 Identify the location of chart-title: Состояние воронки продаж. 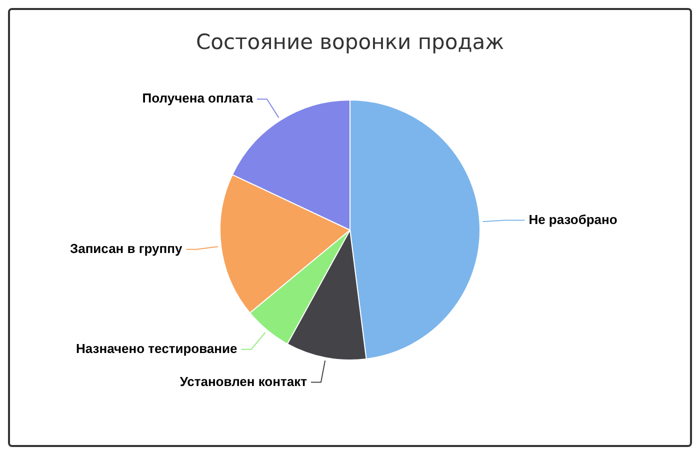
(350, 42).